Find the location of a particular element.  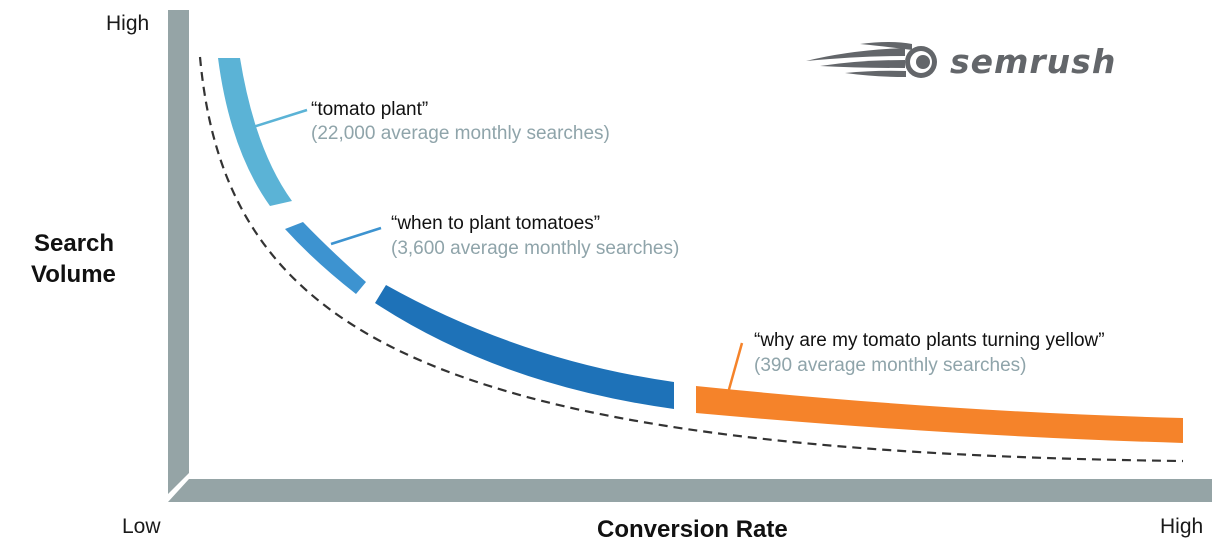

y-axis-bar is located at coordinates (178, 252).